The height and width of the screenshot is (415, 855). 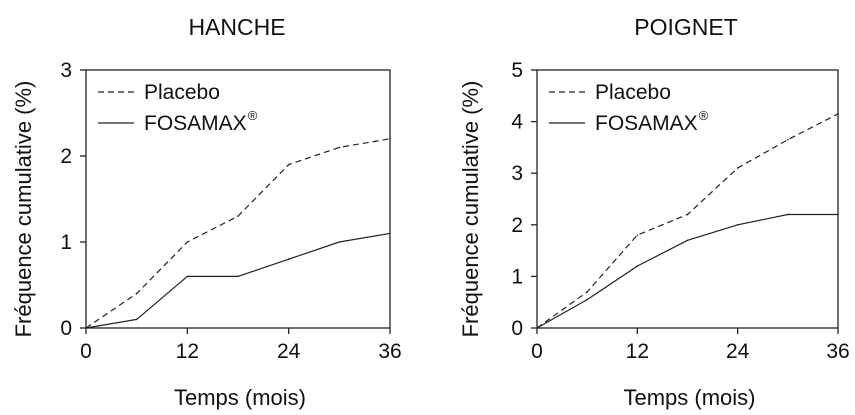 I want to click on chart-title: HANCHE, so click(x=236, y=27).